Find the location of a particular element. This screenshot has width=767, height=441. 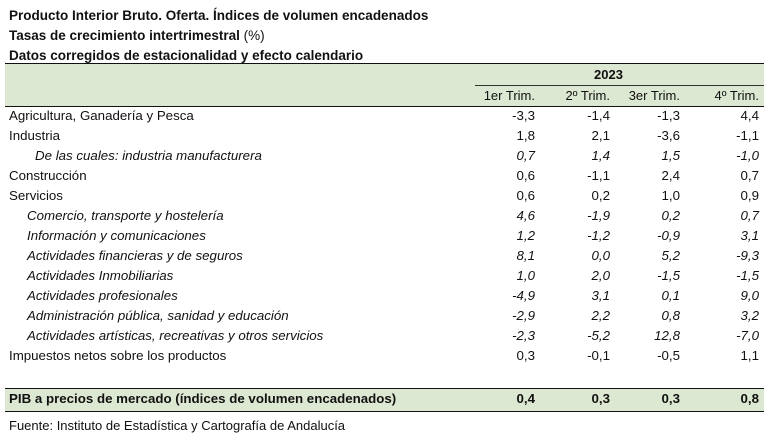

cell-q1: -2,9 is located at coordinates (523, 315).